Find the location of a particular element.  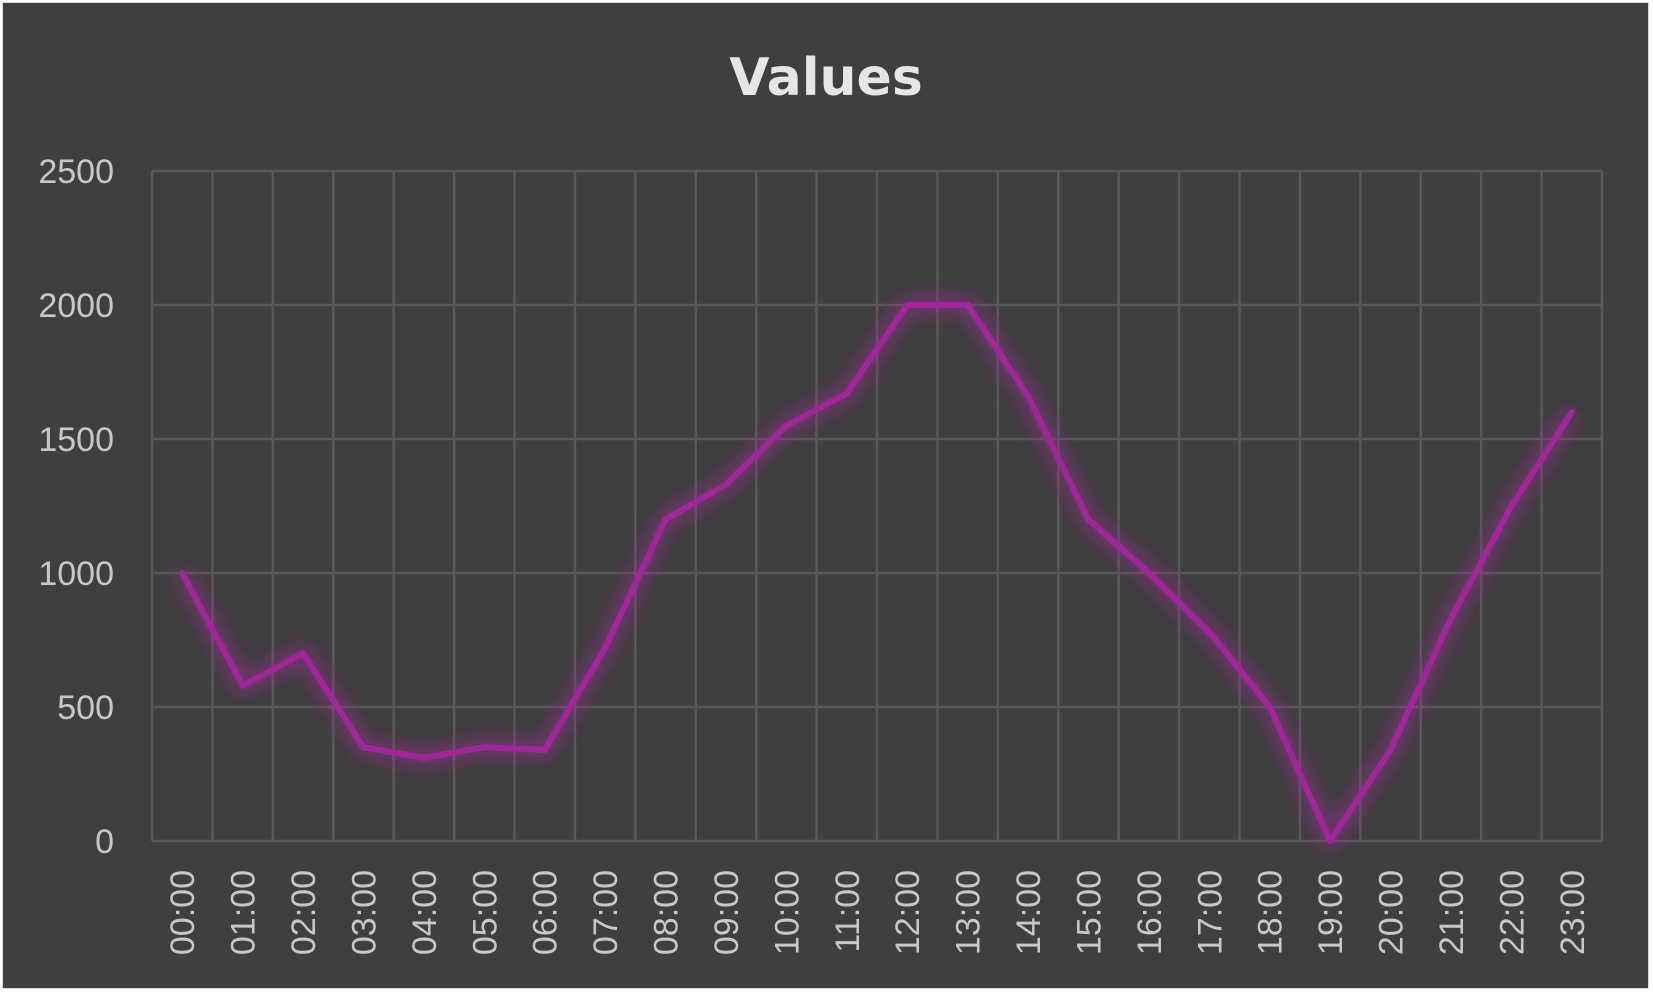

x-tick-label: 16:00 is located at coordinates (1150, 912).